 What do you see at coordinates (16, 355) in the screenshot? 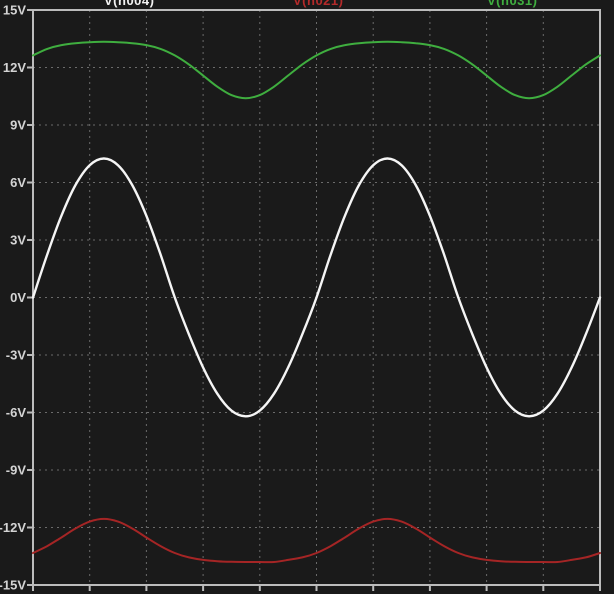
I see `y-axis-tick-label: -3V` at bounding box center [16, 355].